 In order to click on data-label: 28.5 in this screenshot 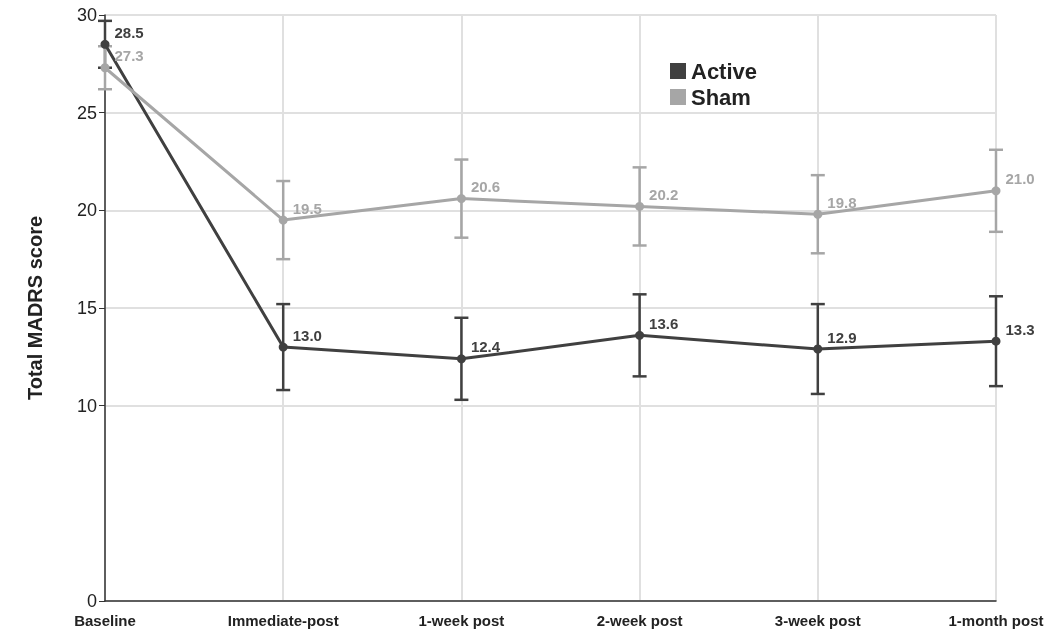, I will do `click(129, 32)`.